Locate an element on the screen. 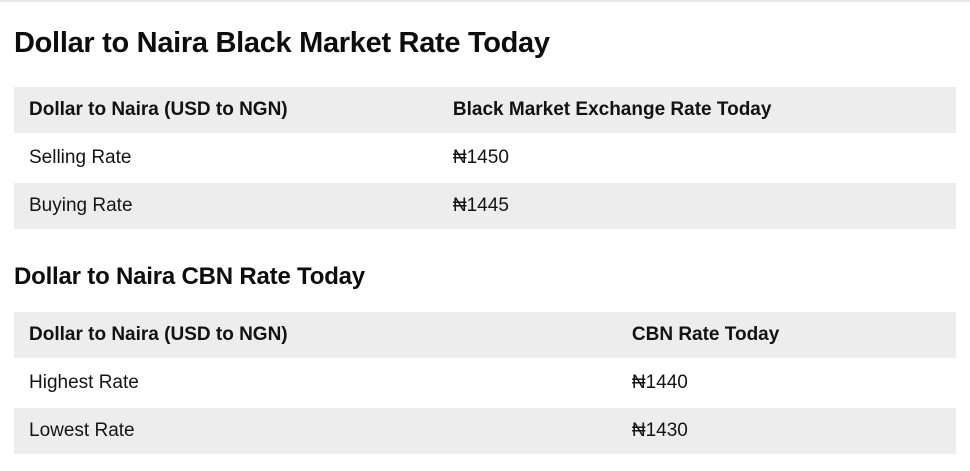 The image size is (970, 471). table-row-lowest-rate: Lowest Rate ₦1430 is located at coordinates (485, 431).